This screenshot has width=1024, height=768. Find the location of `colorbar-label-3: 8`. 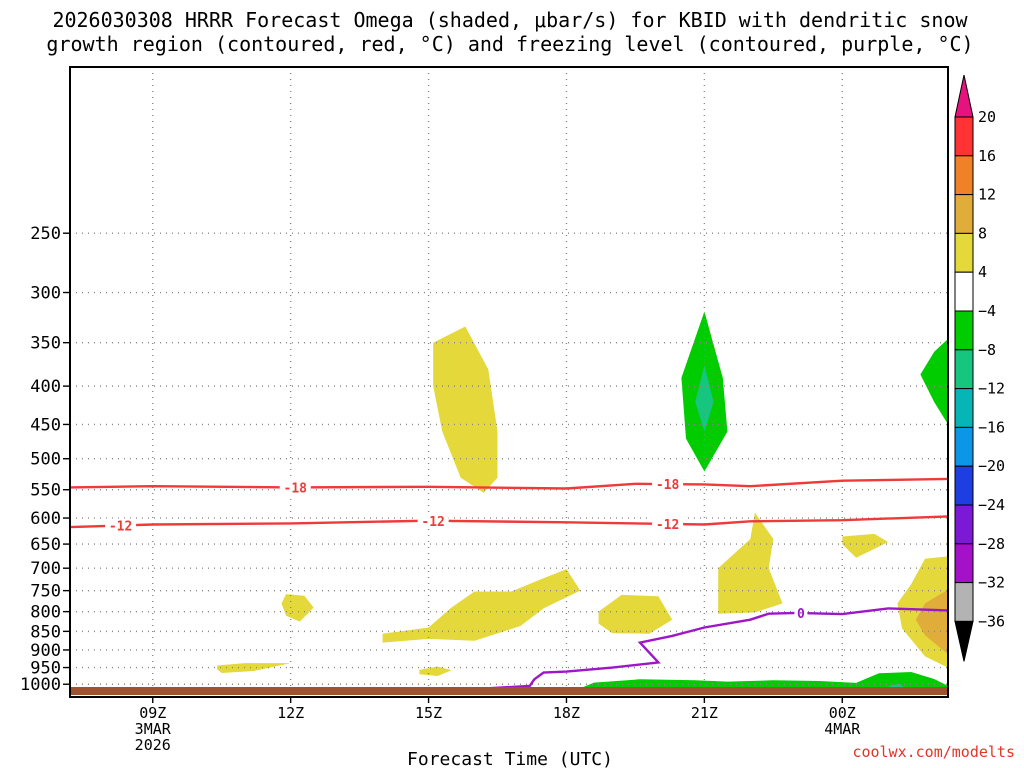

colorbar-label-3: 8 is located at coordinates (982, 233).